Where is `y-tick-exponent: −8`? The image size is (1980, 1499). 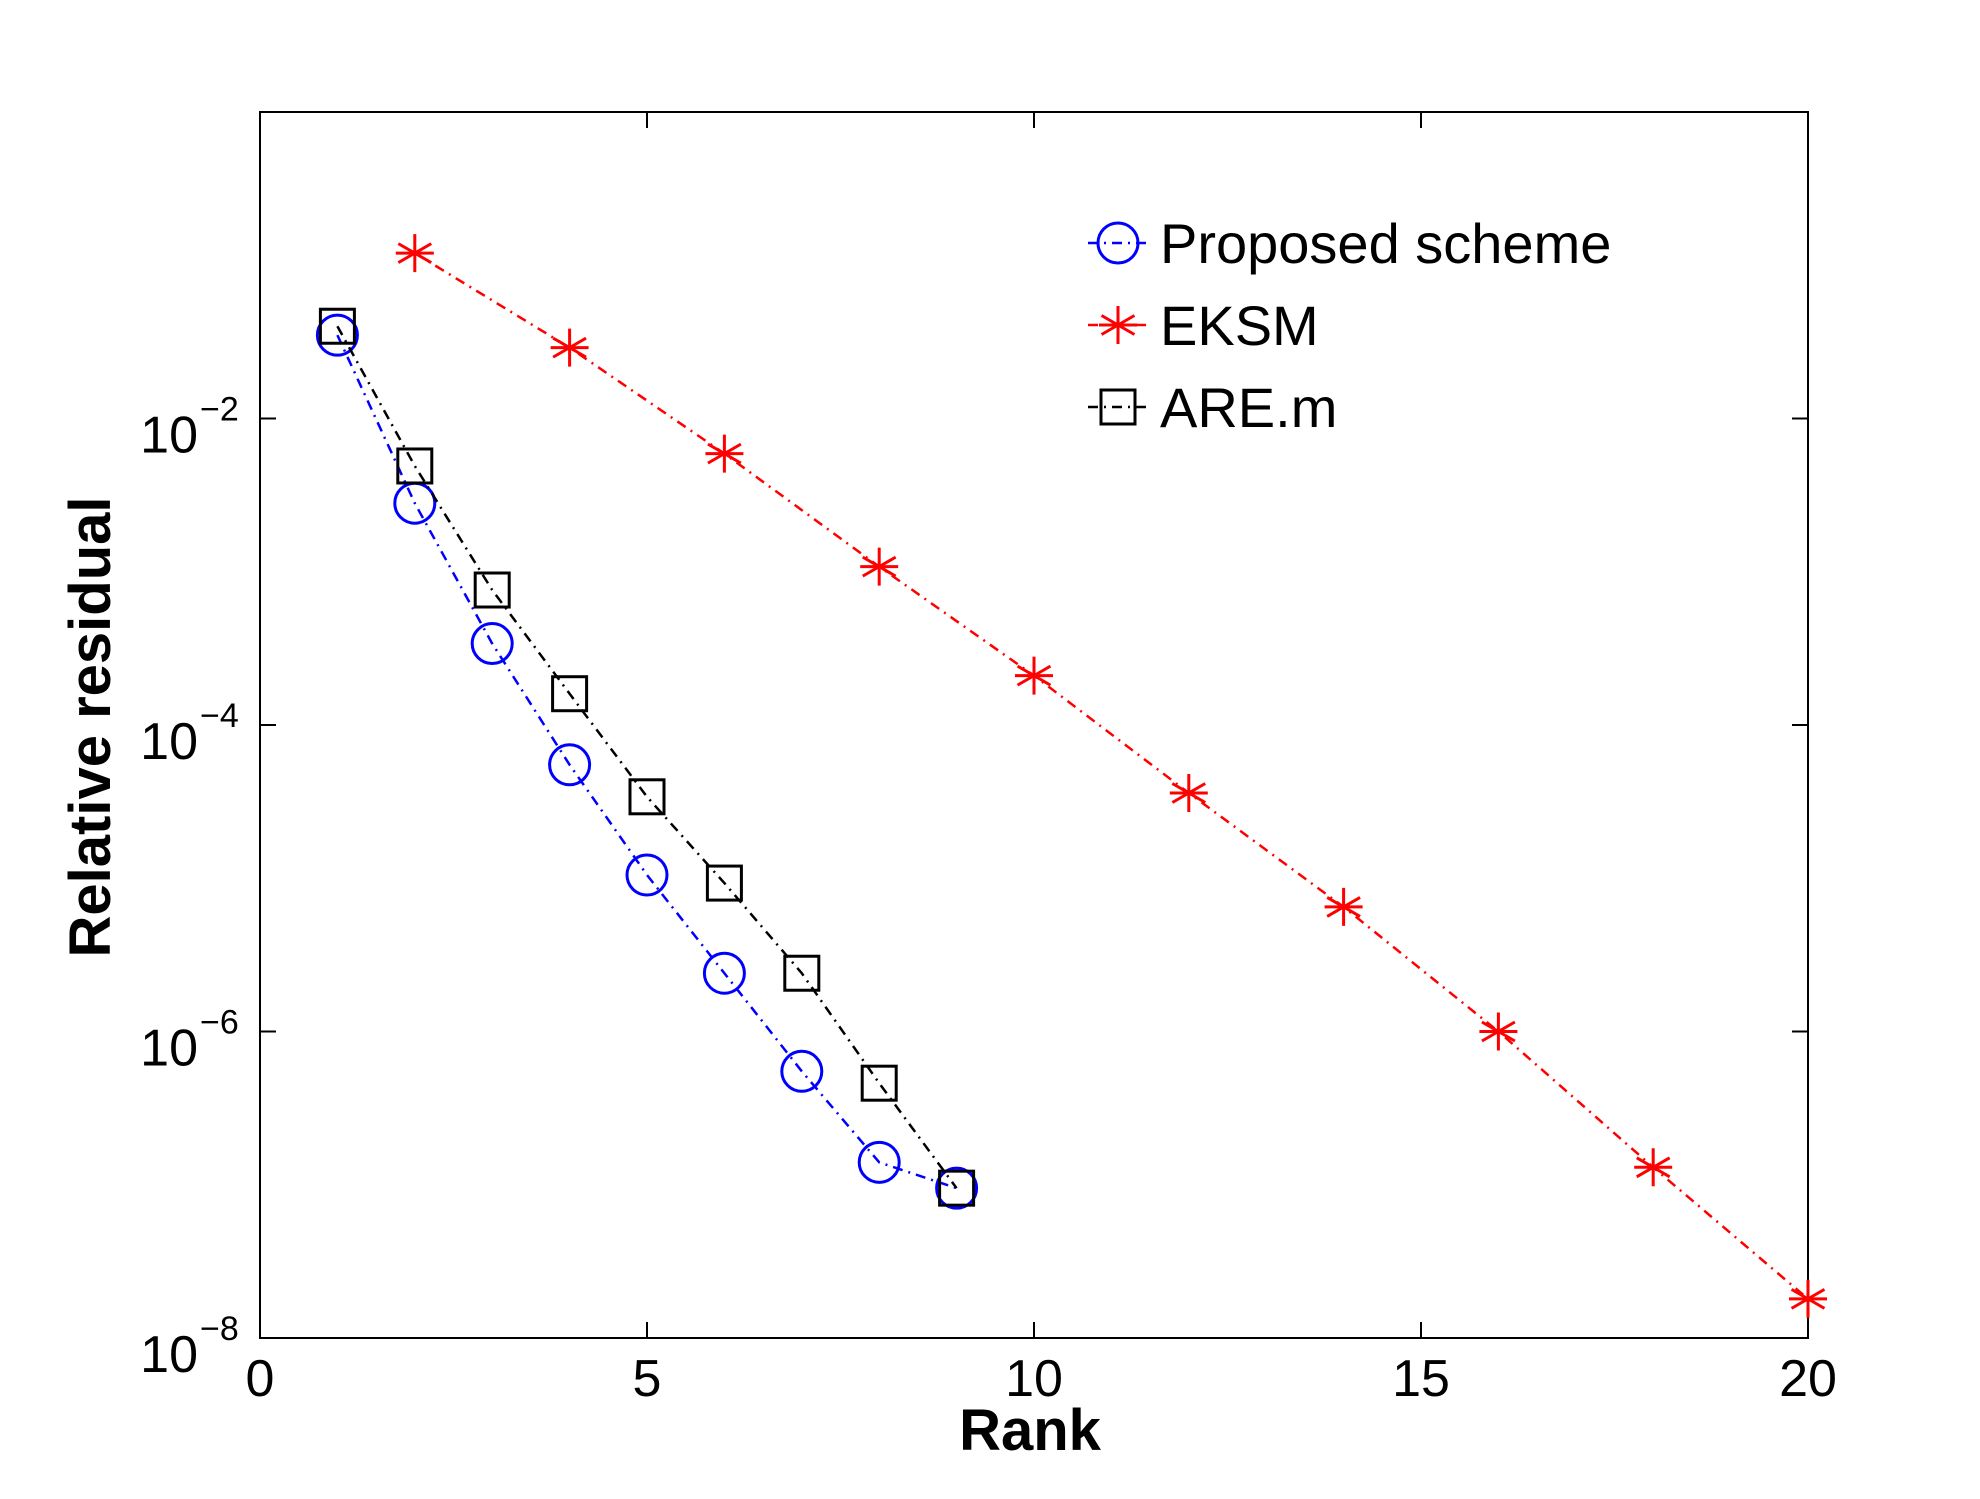
y-tick-exponent: −8 is located at coordinates (219, 1329).